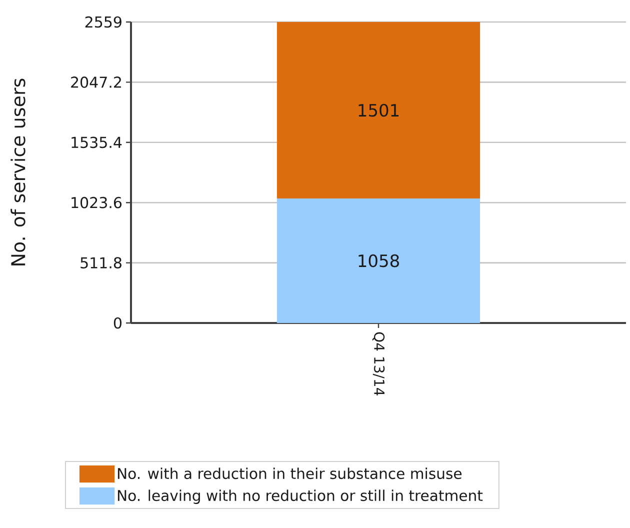 Image resolution: width=630 pixels, height=528 pixels. What do you see at coordinates (101, 262) in the screenshot?
I see `y-tick-label: 511.8` at bounding box center [101, 262].